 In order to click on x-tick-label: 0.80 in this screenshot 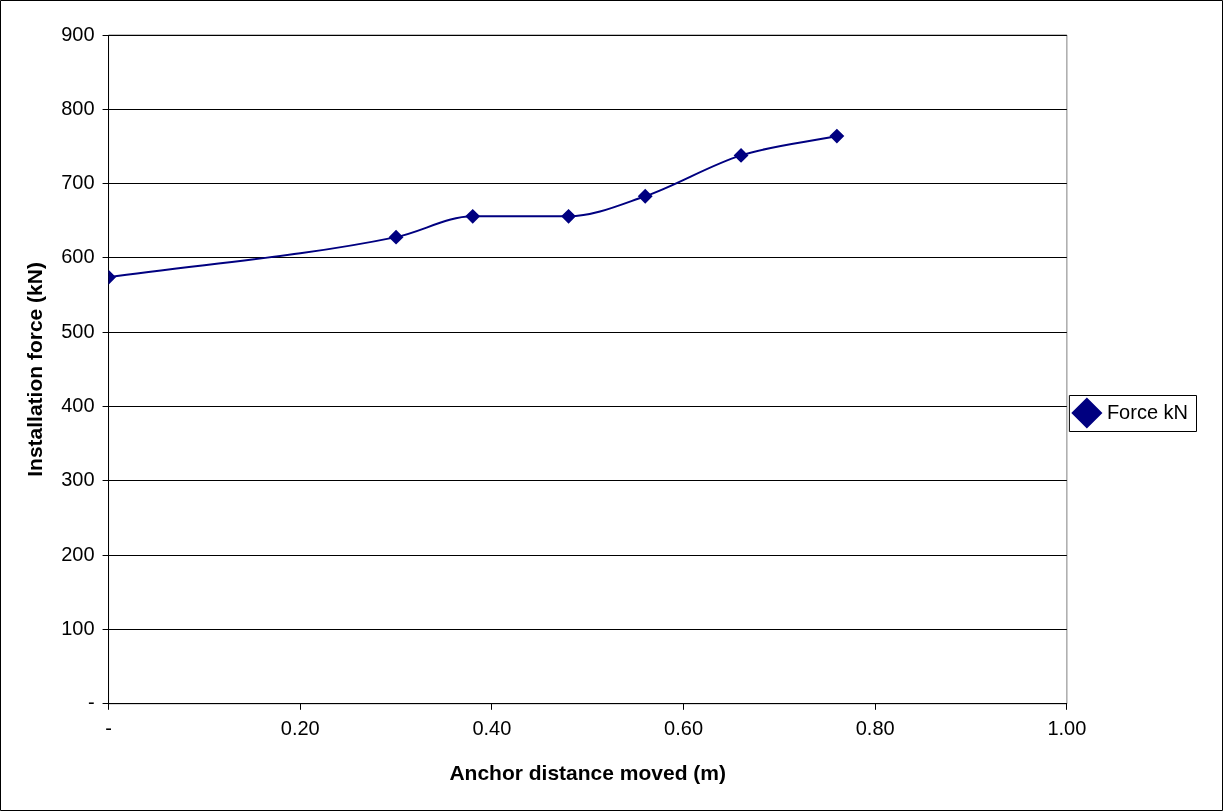, I will do `click(875, 728)`.